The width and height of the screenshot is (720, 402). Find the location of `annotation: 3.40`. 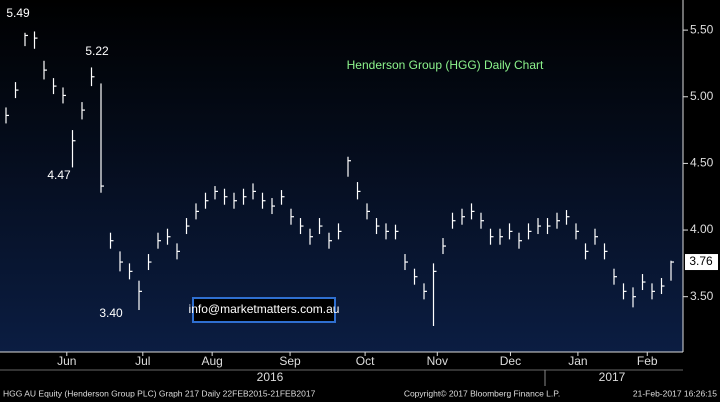

annotation: 3.40 is located at coordinates (111, 313).